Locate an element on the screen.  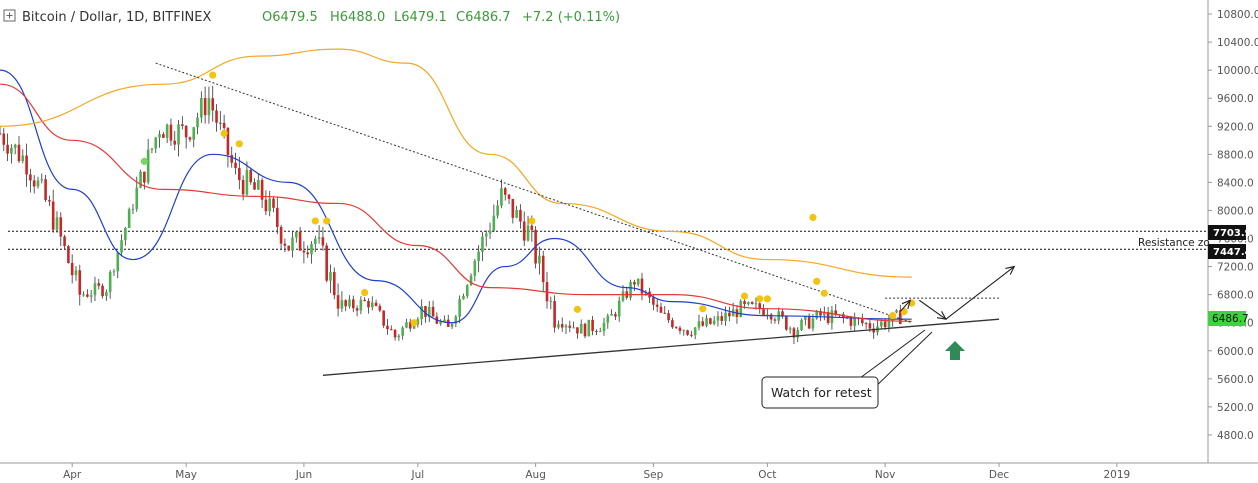
price-tick-label: 9600.0 is located at coordinates (1235, 99).